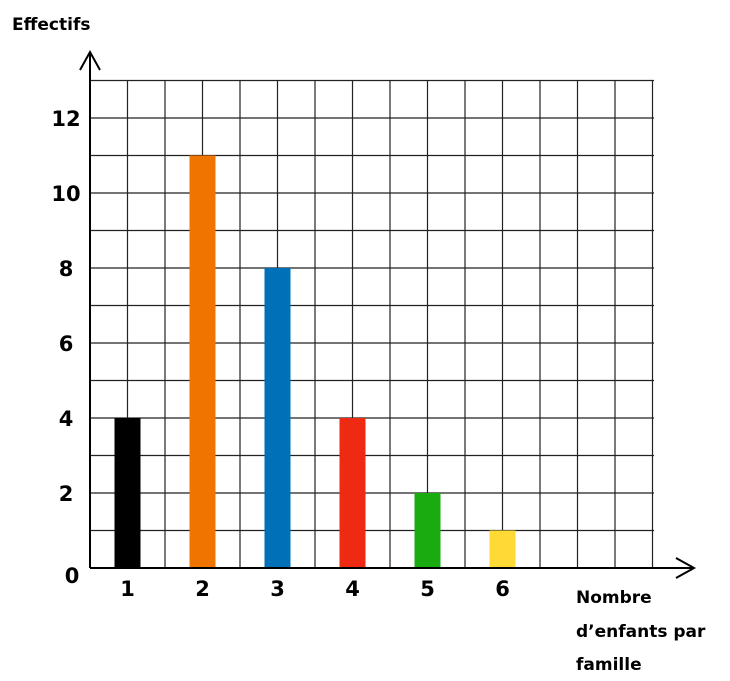 This screenshot has width=730, height=681. What do you see at coordinates (66, 269) in the screenshot?
I see `y-tick-label-8: 8` at bounding box center [66, 269].